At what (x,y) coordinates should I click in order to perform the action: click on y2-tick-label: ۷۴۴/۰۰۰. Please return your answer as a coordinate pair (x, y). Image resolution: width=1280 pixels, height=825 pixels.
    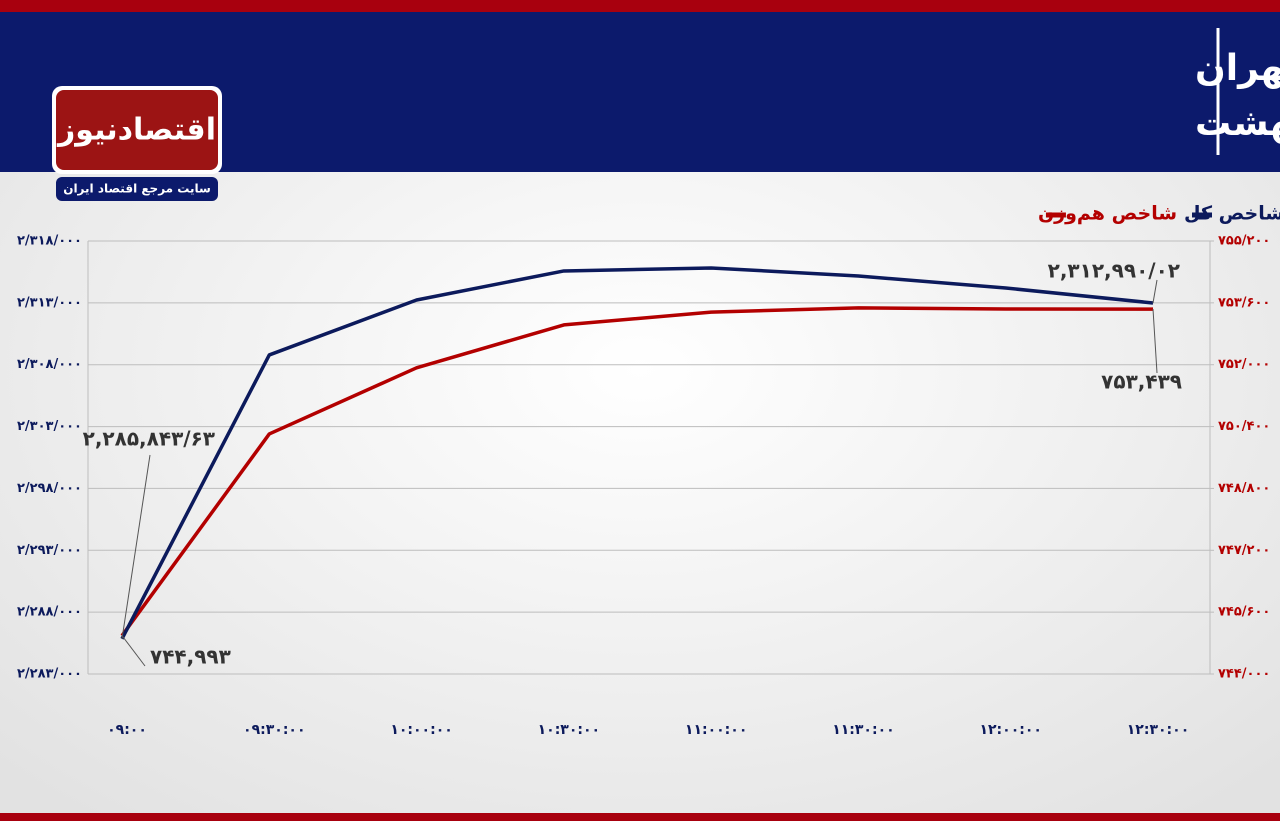
    Looking at the image, I should click on (1244, 674).